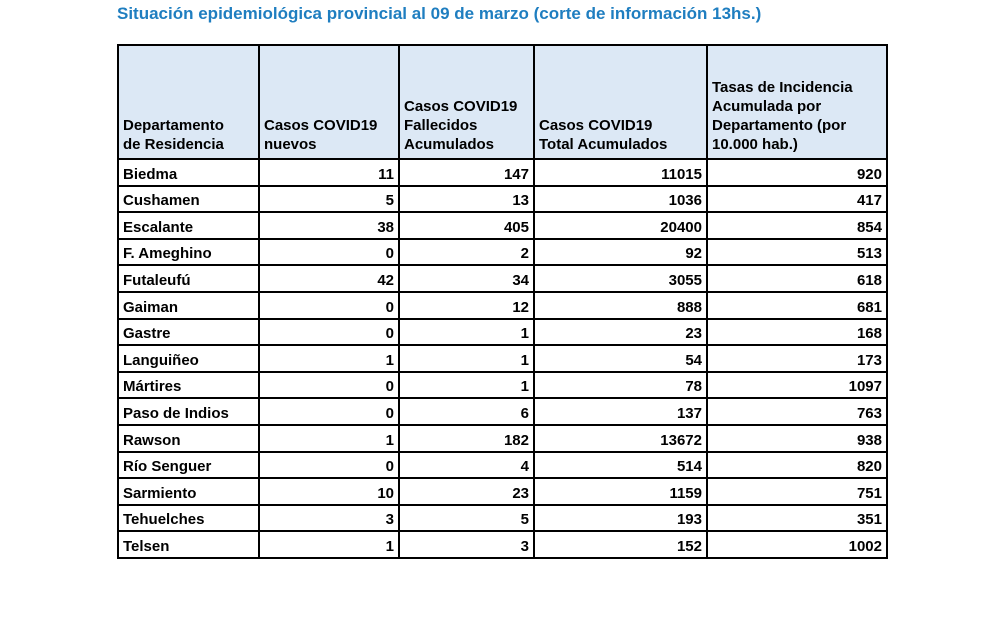 The height and width of the screenshot is (629, 999). I want to click on department-cell: Sarmiento, so click(188, 491).